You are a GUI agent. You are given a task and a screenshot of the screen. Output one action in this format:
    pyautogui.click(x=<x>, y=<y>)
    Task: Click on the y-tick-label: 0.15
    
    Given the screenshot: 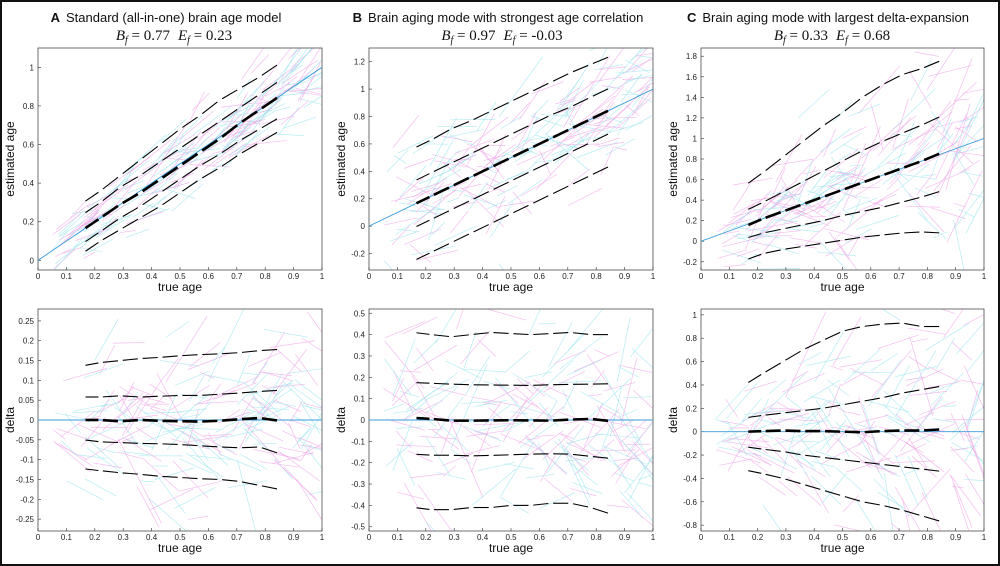 What is the action you would take?
    pyautogui.click(x=26, y=361)
    